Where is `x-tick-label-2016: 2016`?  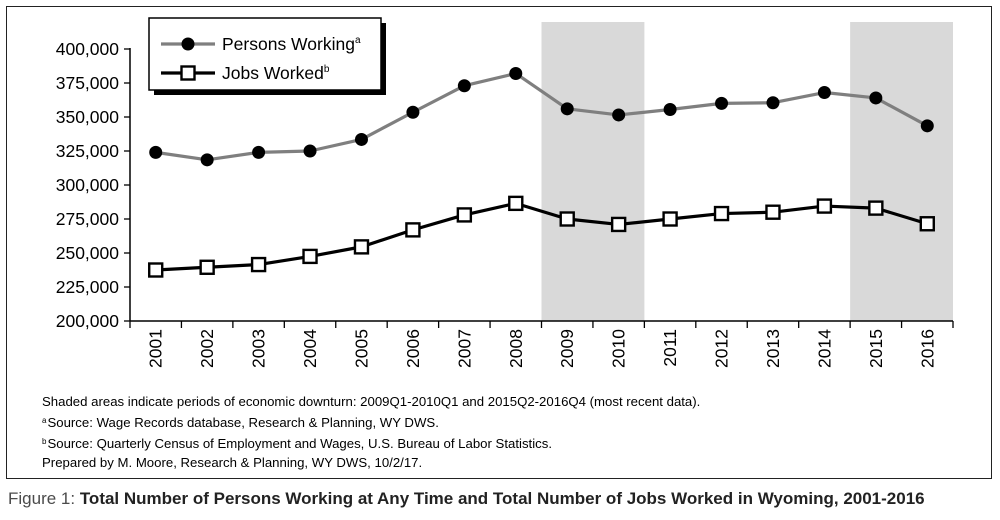 x-tick-label-2016: 2016 is located at coordinates (927, 348).